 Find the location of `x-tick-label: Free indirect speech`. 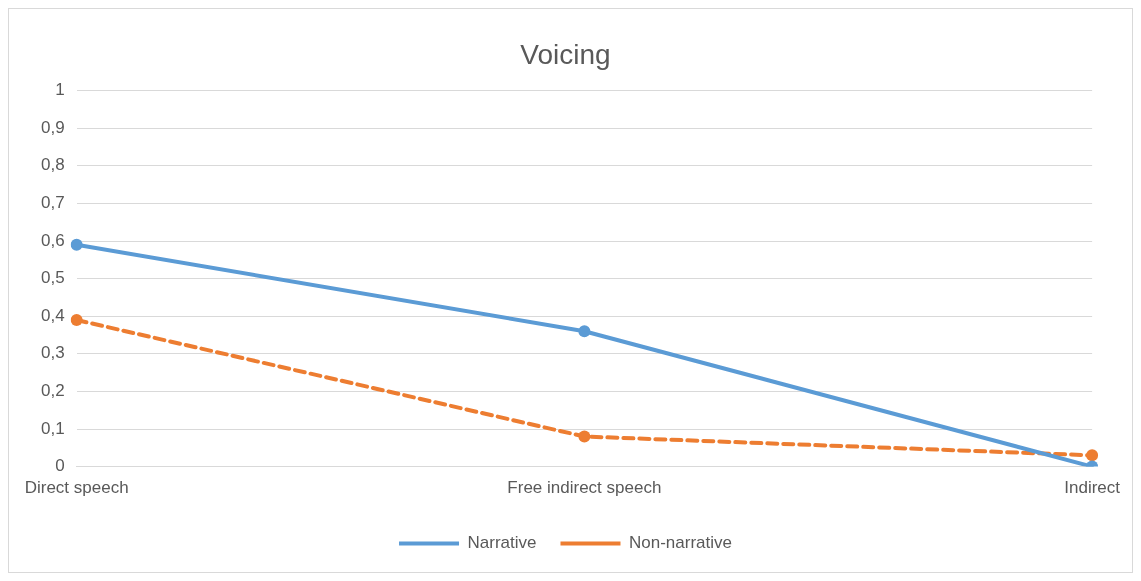

x-tick-label: Free indirect speech is located at coordinates (584, 488).